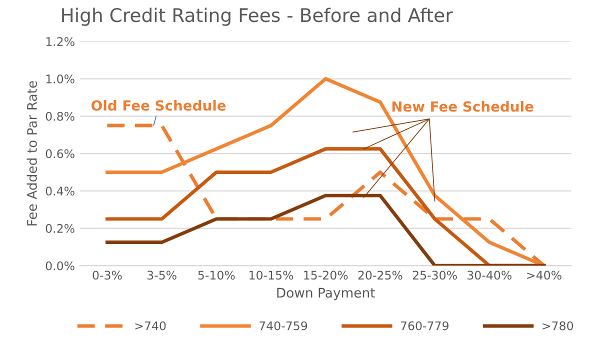 Image resolution: width=592 pixels, height=345 pixels. Describe the element at coordinates (544, 275) in the screenshot. I see `x-tick-label: >40%` at that location.